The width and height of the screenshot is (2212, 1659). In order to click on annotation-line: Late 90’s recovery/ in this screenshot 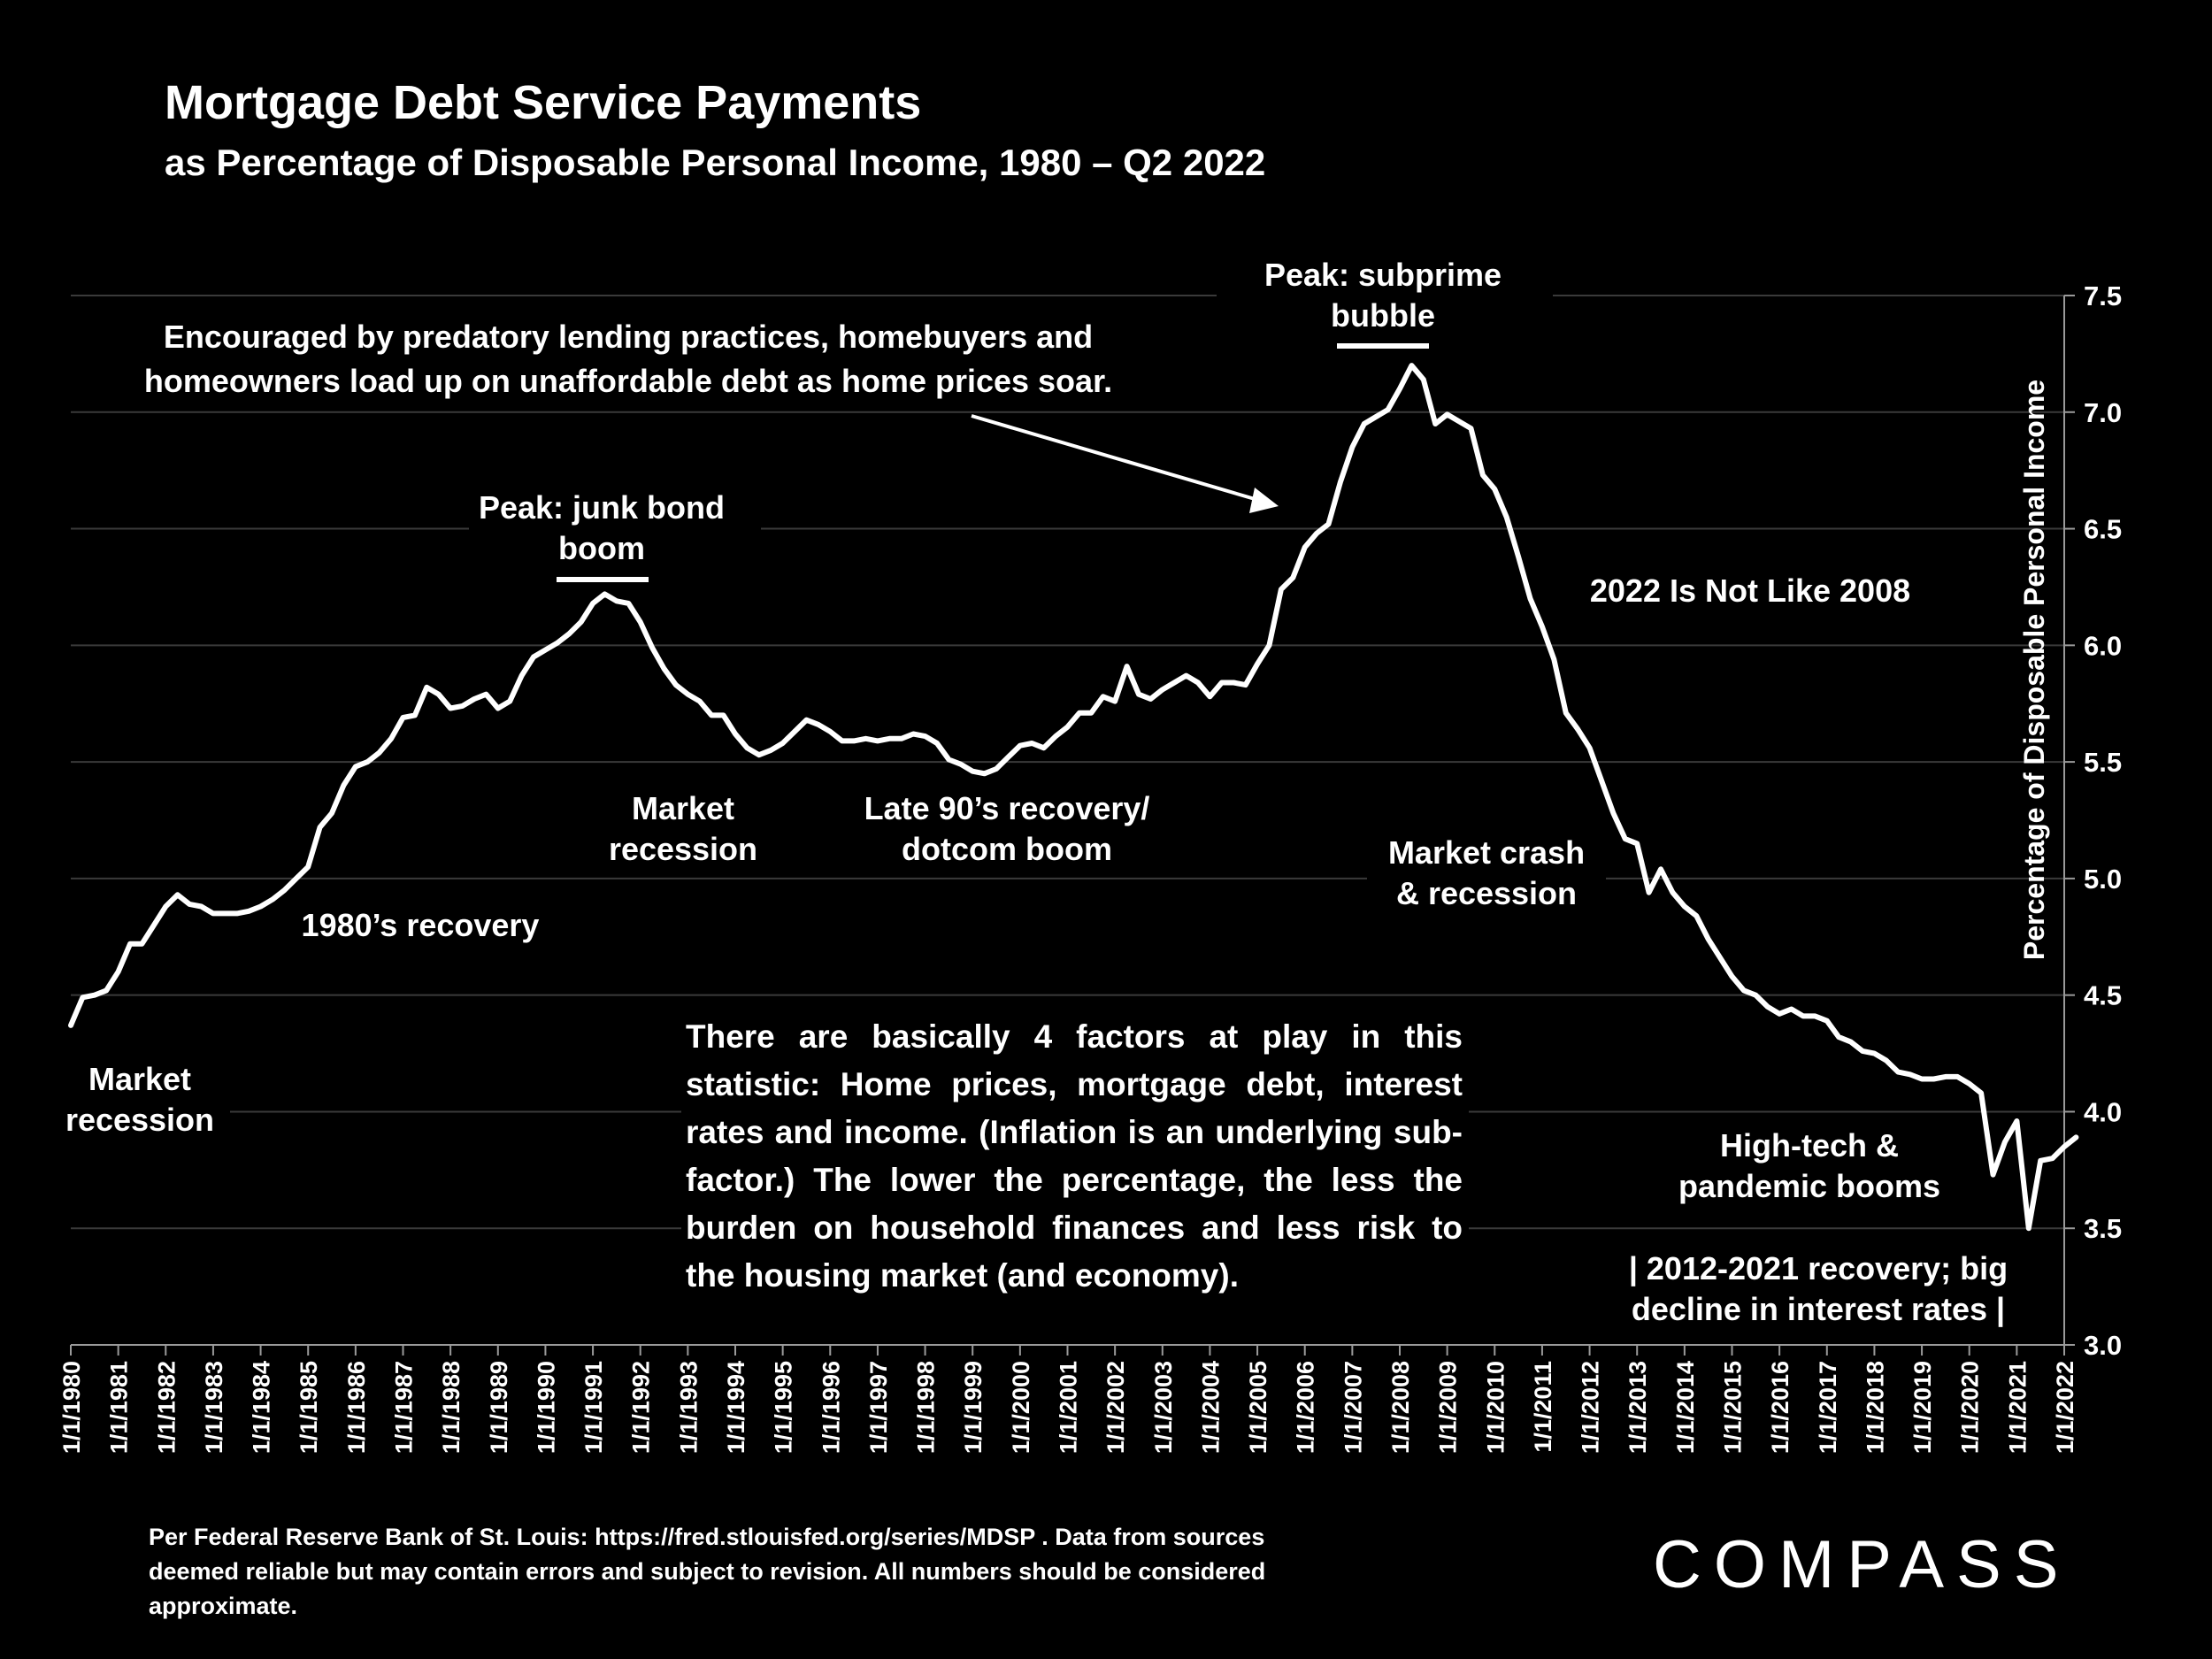, I will do `click(1007, 808)`.